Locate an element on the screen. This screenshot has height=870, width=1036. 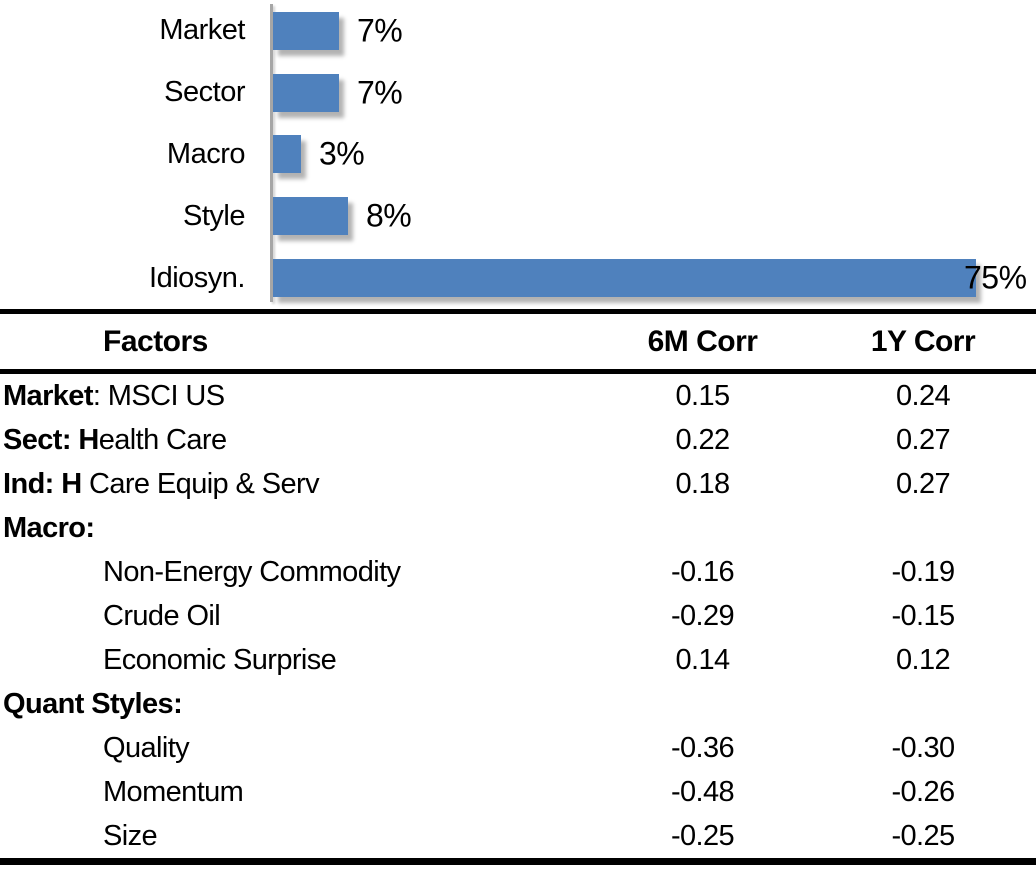
corr-6m-value: 0.14 is located at coordinates (702, 659).